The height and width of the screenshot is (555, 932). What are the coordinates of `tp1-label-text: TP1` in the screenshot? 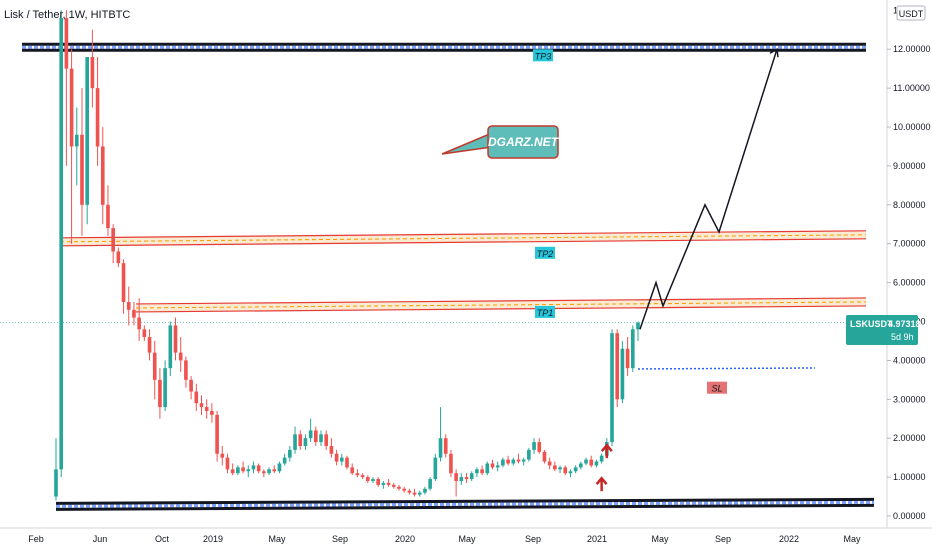 It's located at (545, 313).